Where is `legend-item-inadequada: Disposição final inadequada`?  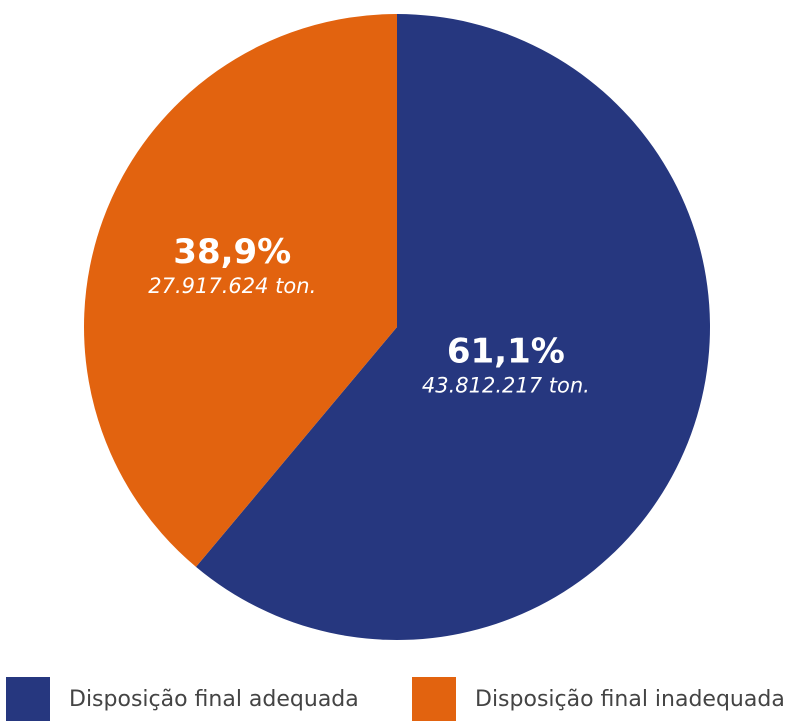 legend-item-inadequada: Disposição final inadequada is located at coordinates (598, 699).